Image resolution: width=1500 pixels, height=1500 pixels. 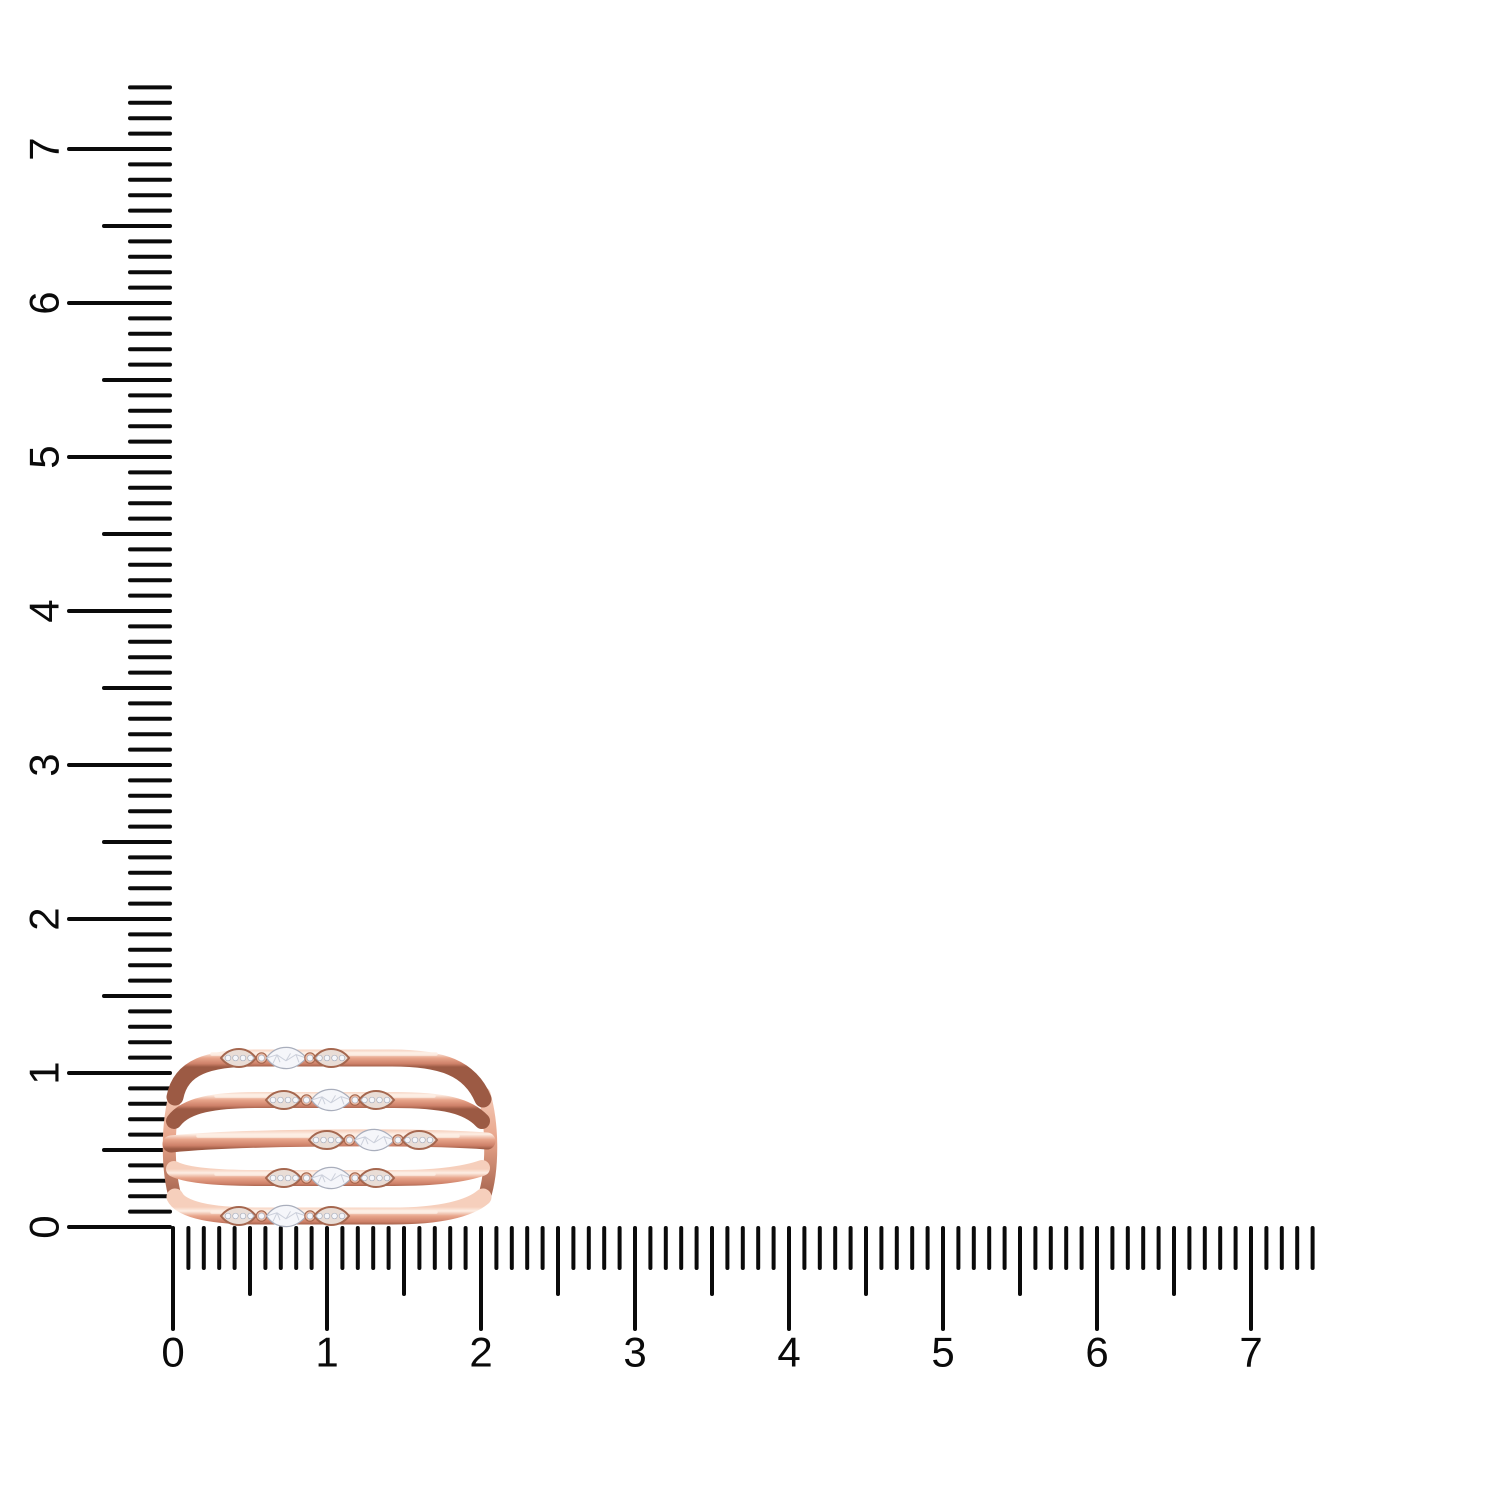 I want to click on v-ruler-label: 2, so click(x=44, y=918).